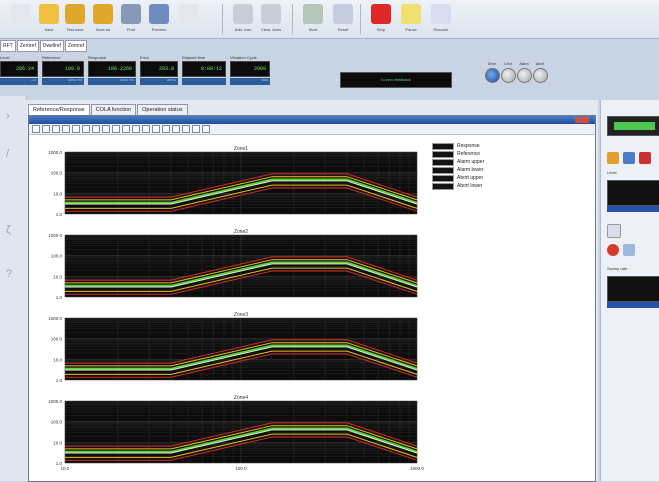 The image size is (659, 482). Describe the element at coordinates (76, 46) in the screenshot. I see `strip-tab-zeroref-2: Zeroref` at that location.